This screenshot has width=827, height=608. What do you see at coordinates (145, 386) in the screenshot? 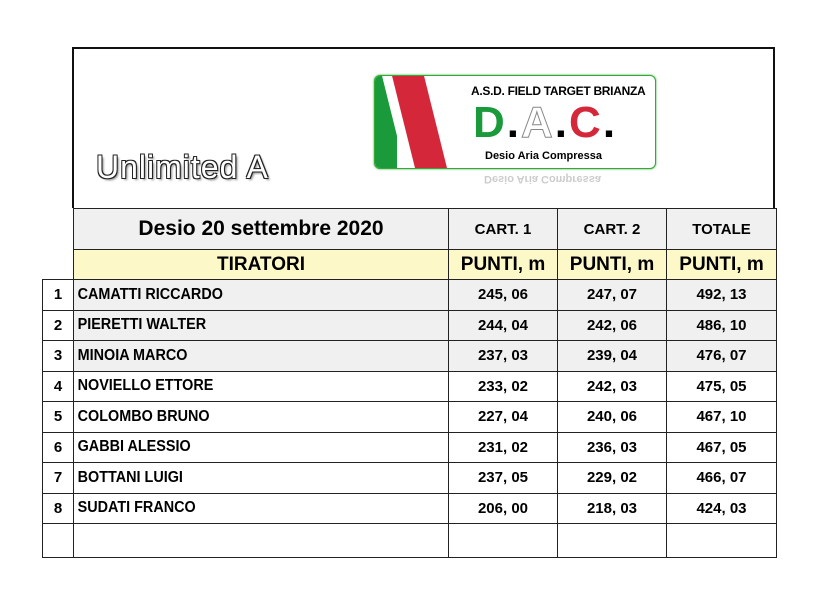
I see `shooter-name-text: NOVIELLO ETTORE` at bounding box center [145, 386].